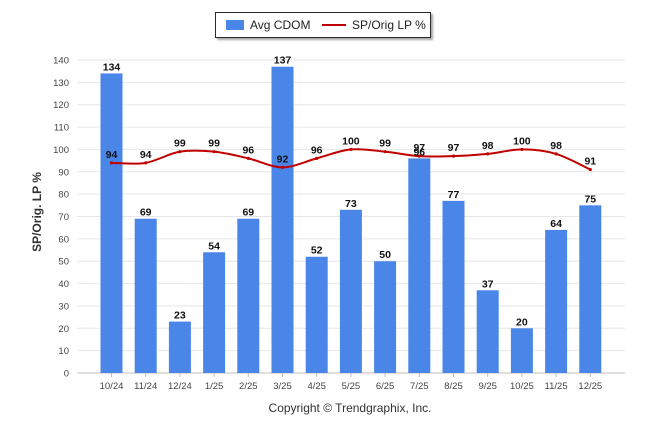  Describe the element at coordinates (590, 199) in the screenshot. I see `bar-data-label: 75` at that location.